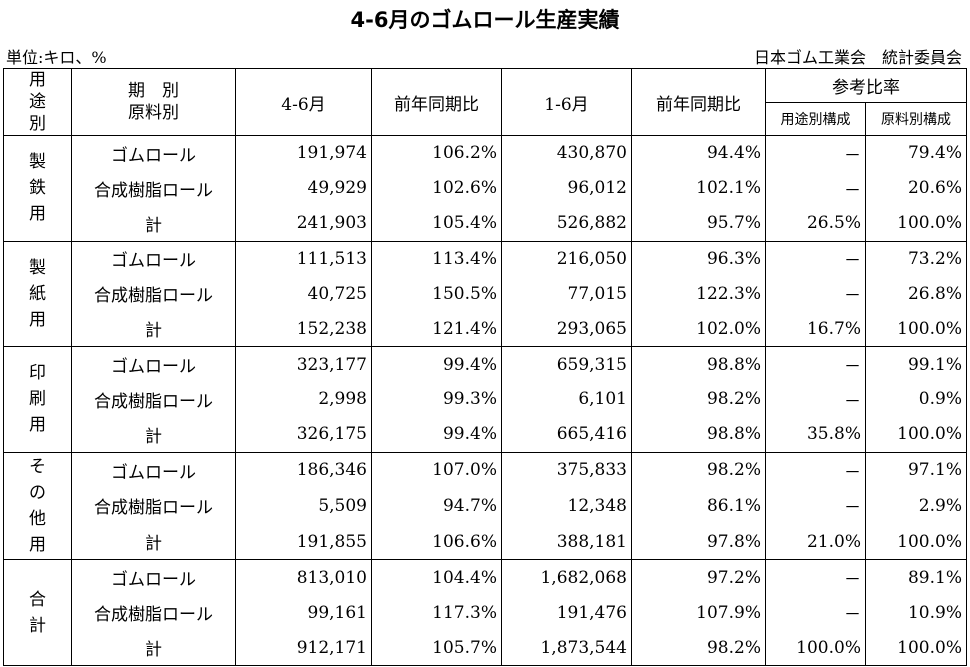 This screenshot has height=667, width=970. What do you see at coordinates (37, 188) in the screenshot?
I see `group-label-char: 鉄` at bounding box center [37, 188].